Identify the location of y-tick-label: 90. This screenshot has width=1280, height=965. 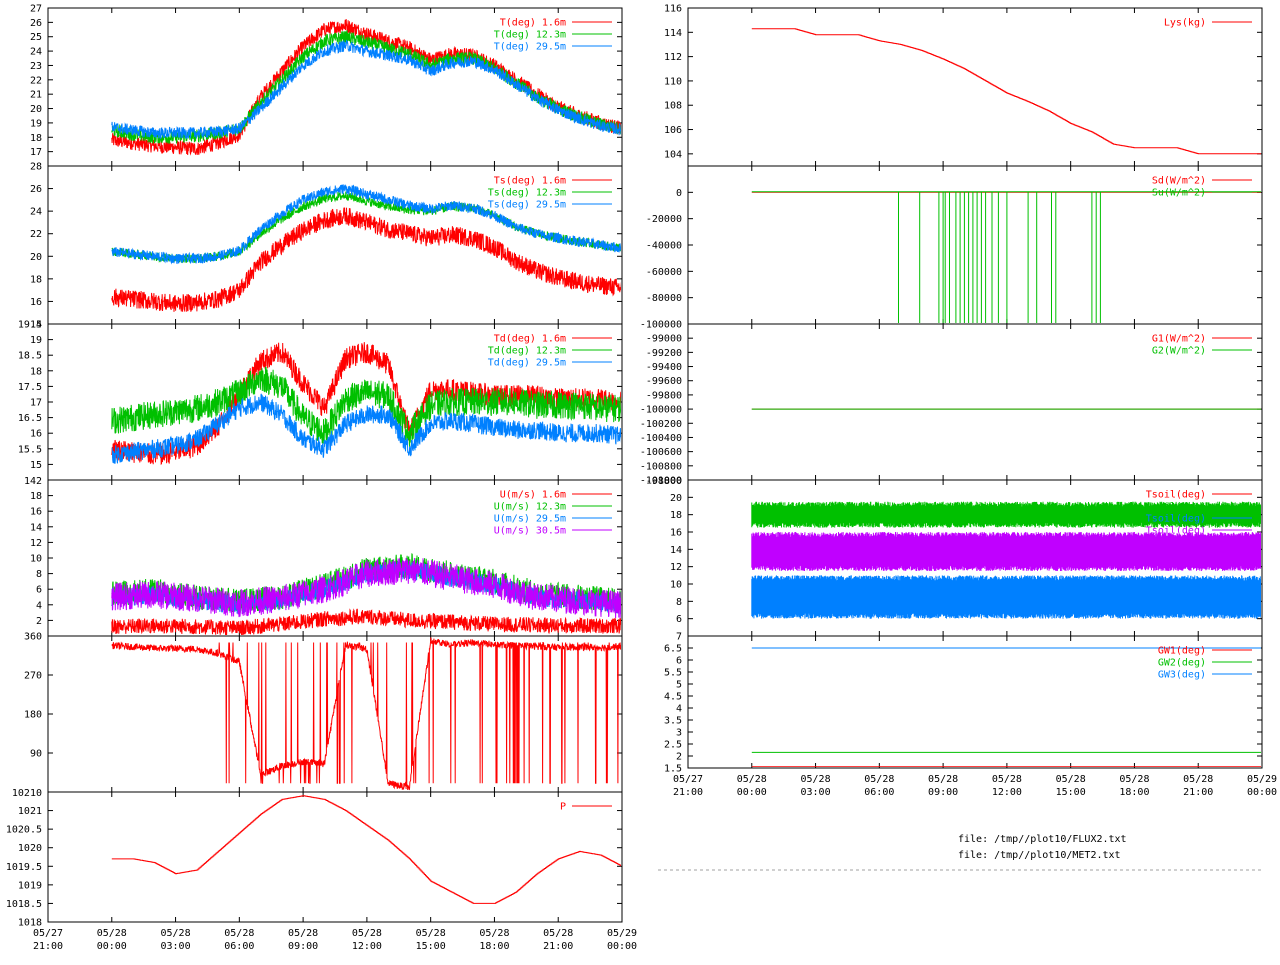
(36, 754).